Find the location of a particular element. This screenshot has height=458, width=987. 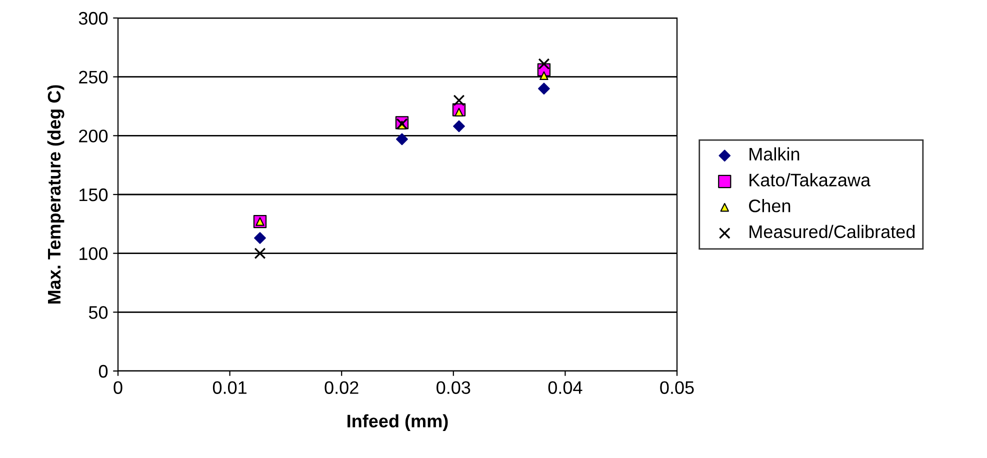

legend-label: Kato/Takazawa is located at coordinates (810, 179).